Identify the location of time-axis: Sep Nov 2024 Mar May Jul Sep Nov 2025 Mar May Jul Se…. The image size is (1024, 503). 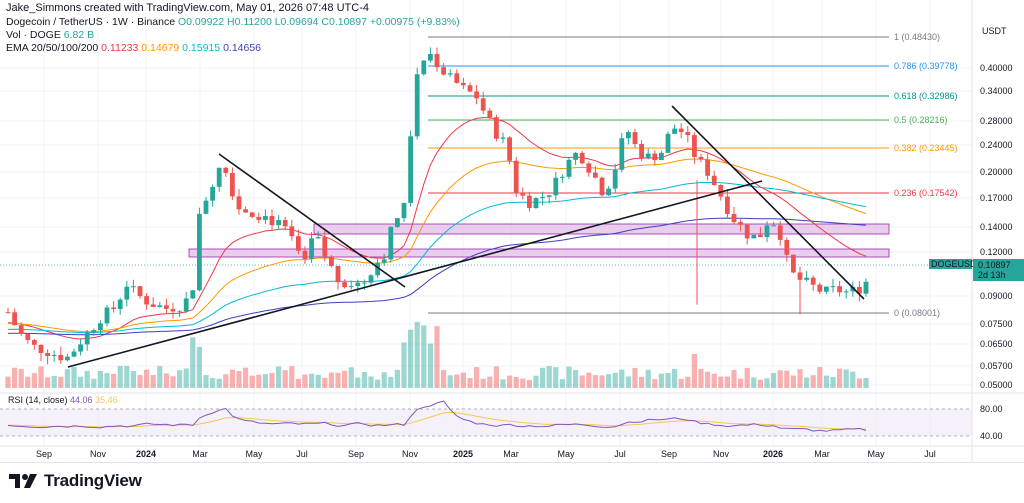
(512, 452).